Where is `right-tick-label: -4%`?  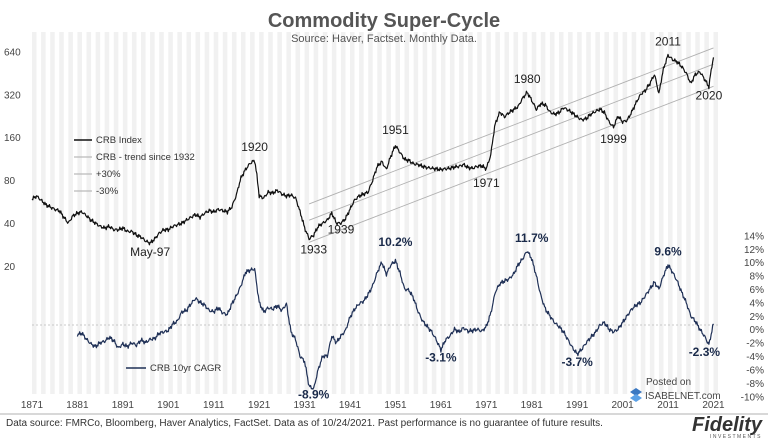 right-tick-label: -4% is located at coordinates (755, 357).